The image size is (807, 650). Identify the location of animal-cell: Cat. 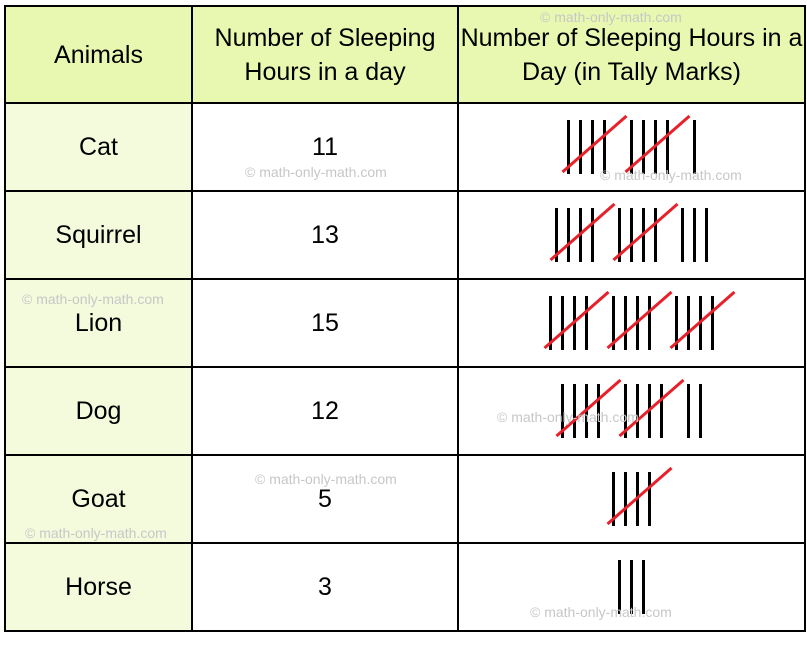
(98, 147).